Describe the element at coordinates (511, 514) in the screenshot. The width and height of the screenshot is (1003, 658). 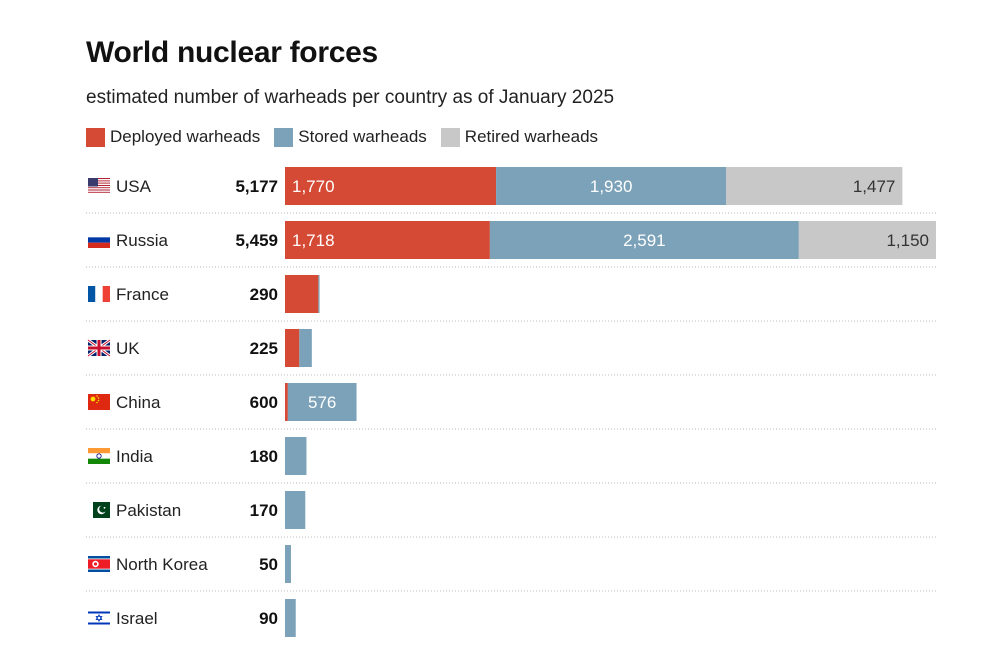
I see `bar-row-pakistan: Pakistan 170` at that location.